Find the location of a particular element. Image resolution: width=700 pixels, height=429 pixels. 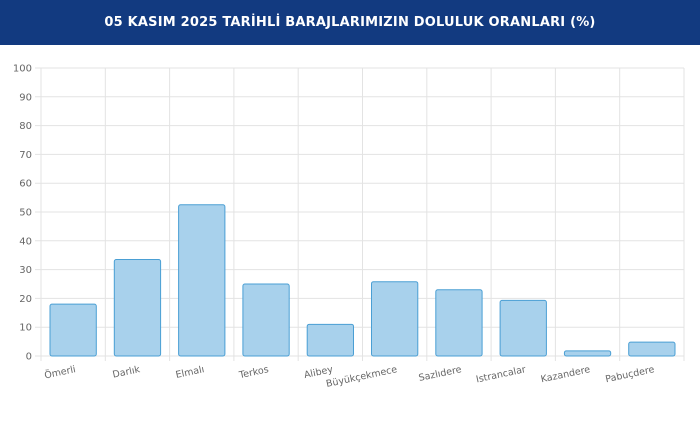

y-tick-label: 80 is located at coordinates (25, 126).